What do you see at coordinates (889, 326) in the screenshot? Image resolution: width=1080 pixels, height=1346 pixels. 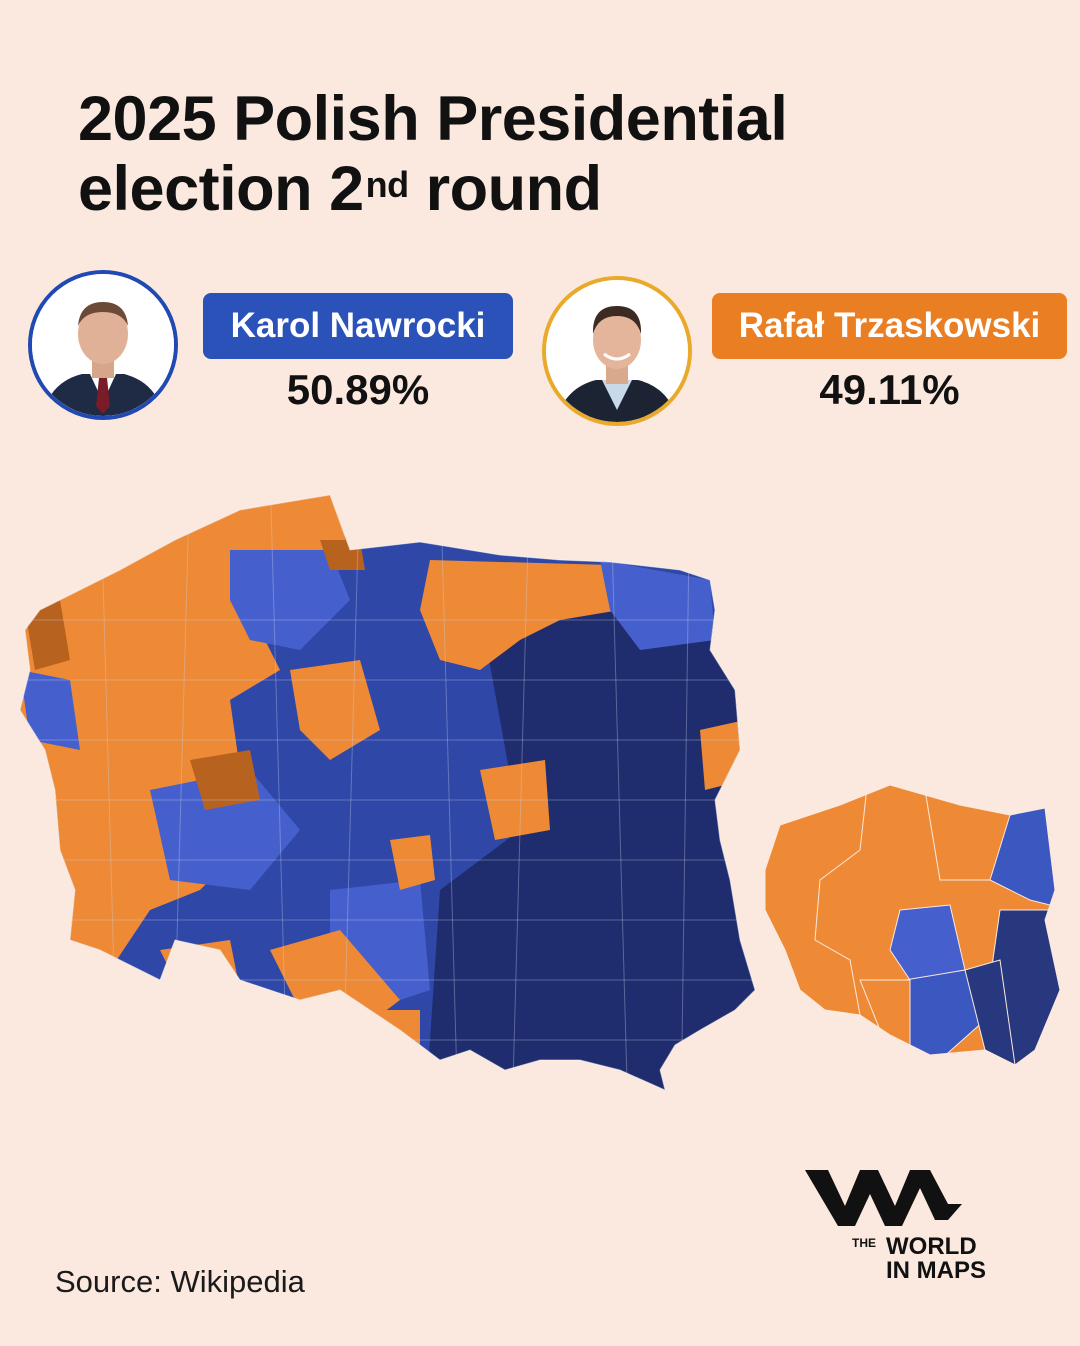 I see `trzaskowski-name-badge: Rafał Trzaskowski` at bounding box center [889, 326].